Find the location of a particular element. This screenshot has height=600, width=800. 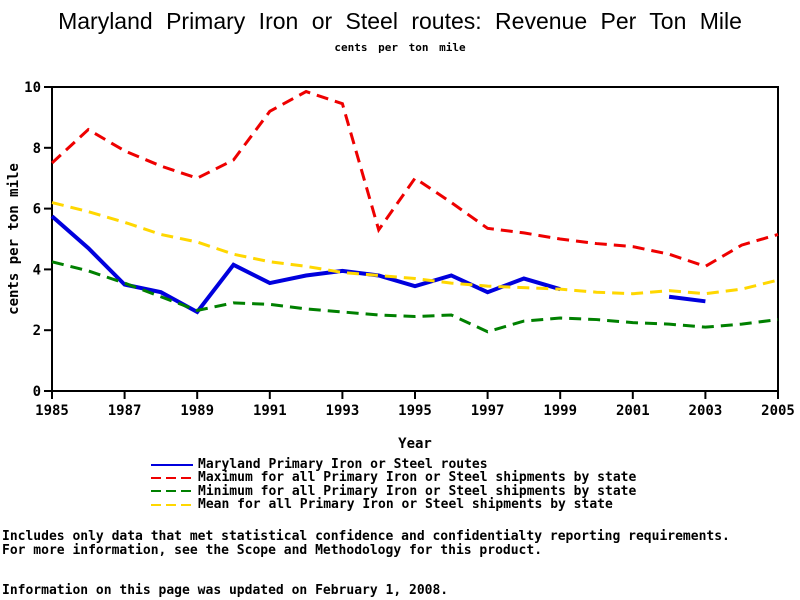

x-tick-label: 1985 is located at coordinates (52, 411).